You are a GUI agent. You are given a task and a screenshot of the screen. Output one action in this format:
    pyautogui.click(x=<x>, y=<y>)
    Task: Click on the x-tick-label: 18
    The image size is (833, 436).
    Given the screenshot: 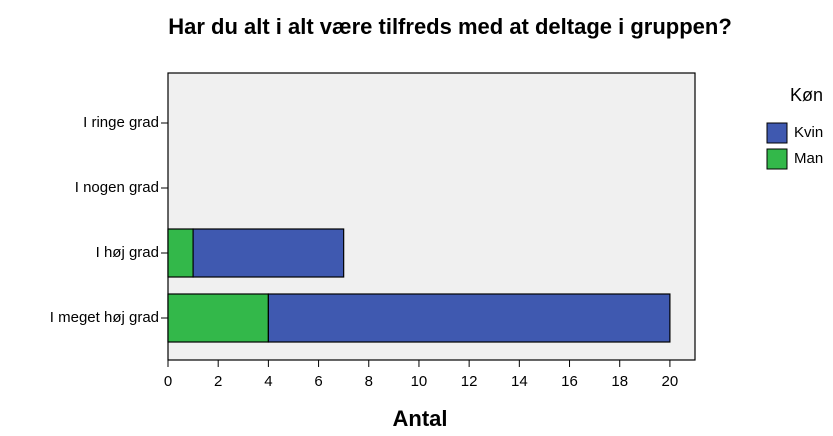 What is the action you would take?
    pyautogui.click(x=619, y=381)
    